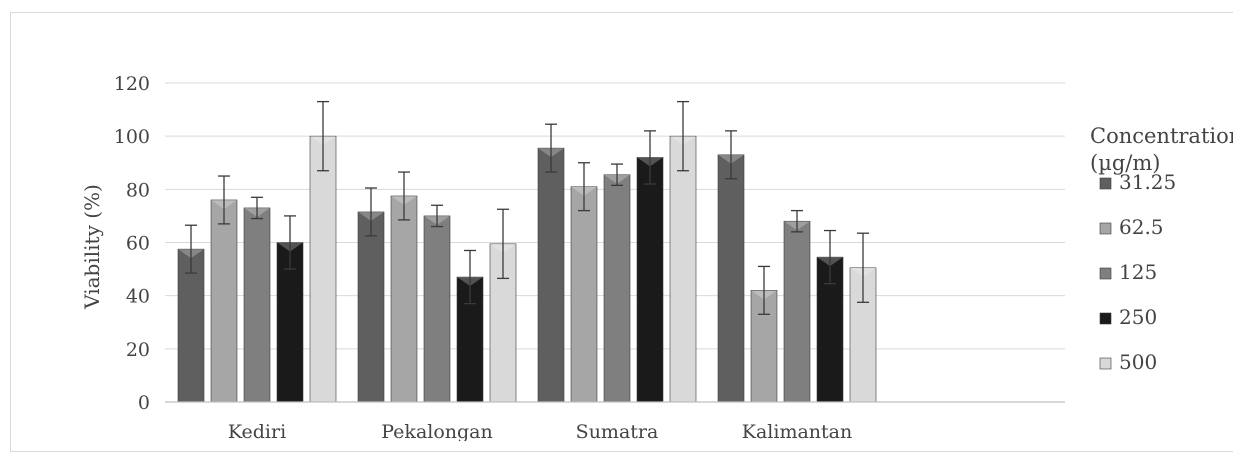  Describe the element at coordinates (1161, 136) in the screenshot. I see `legend-title: Concentration` at that location.